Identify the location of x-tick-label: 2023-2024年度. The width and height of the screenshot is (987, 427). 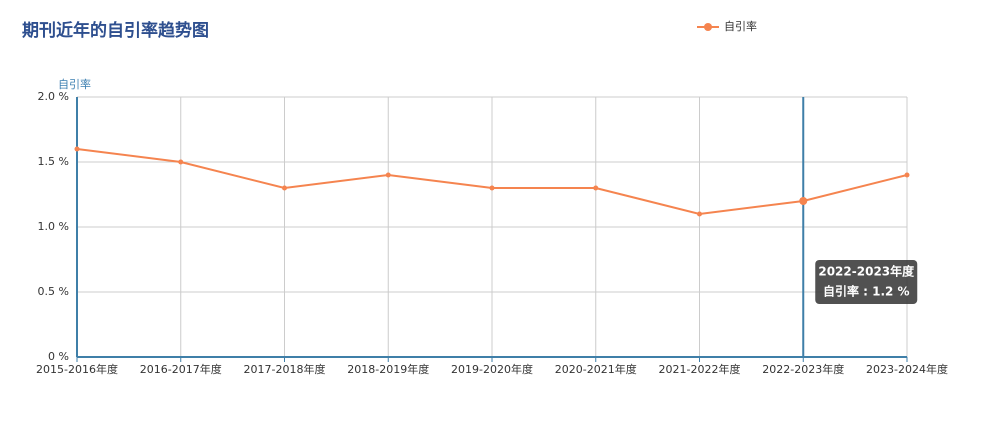
(907, 369).